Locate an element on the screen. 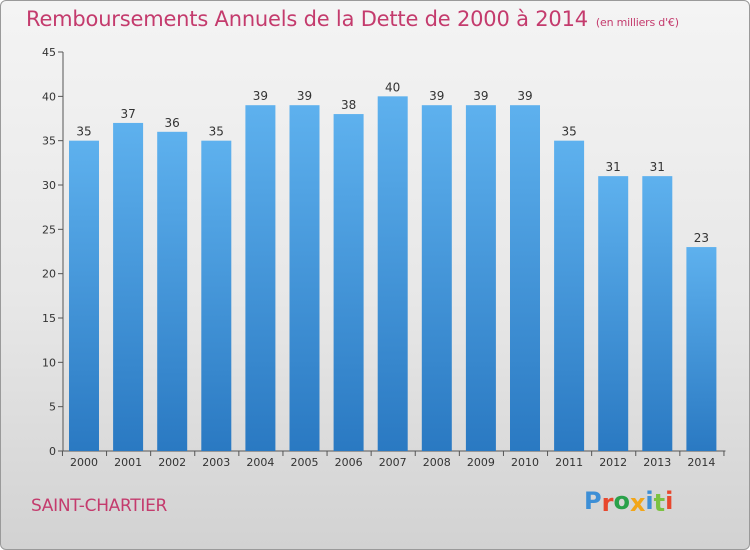 This screenshot has height=550, width=750. x-tick-label-2005: 2005 is located at coordinates (305, 462).